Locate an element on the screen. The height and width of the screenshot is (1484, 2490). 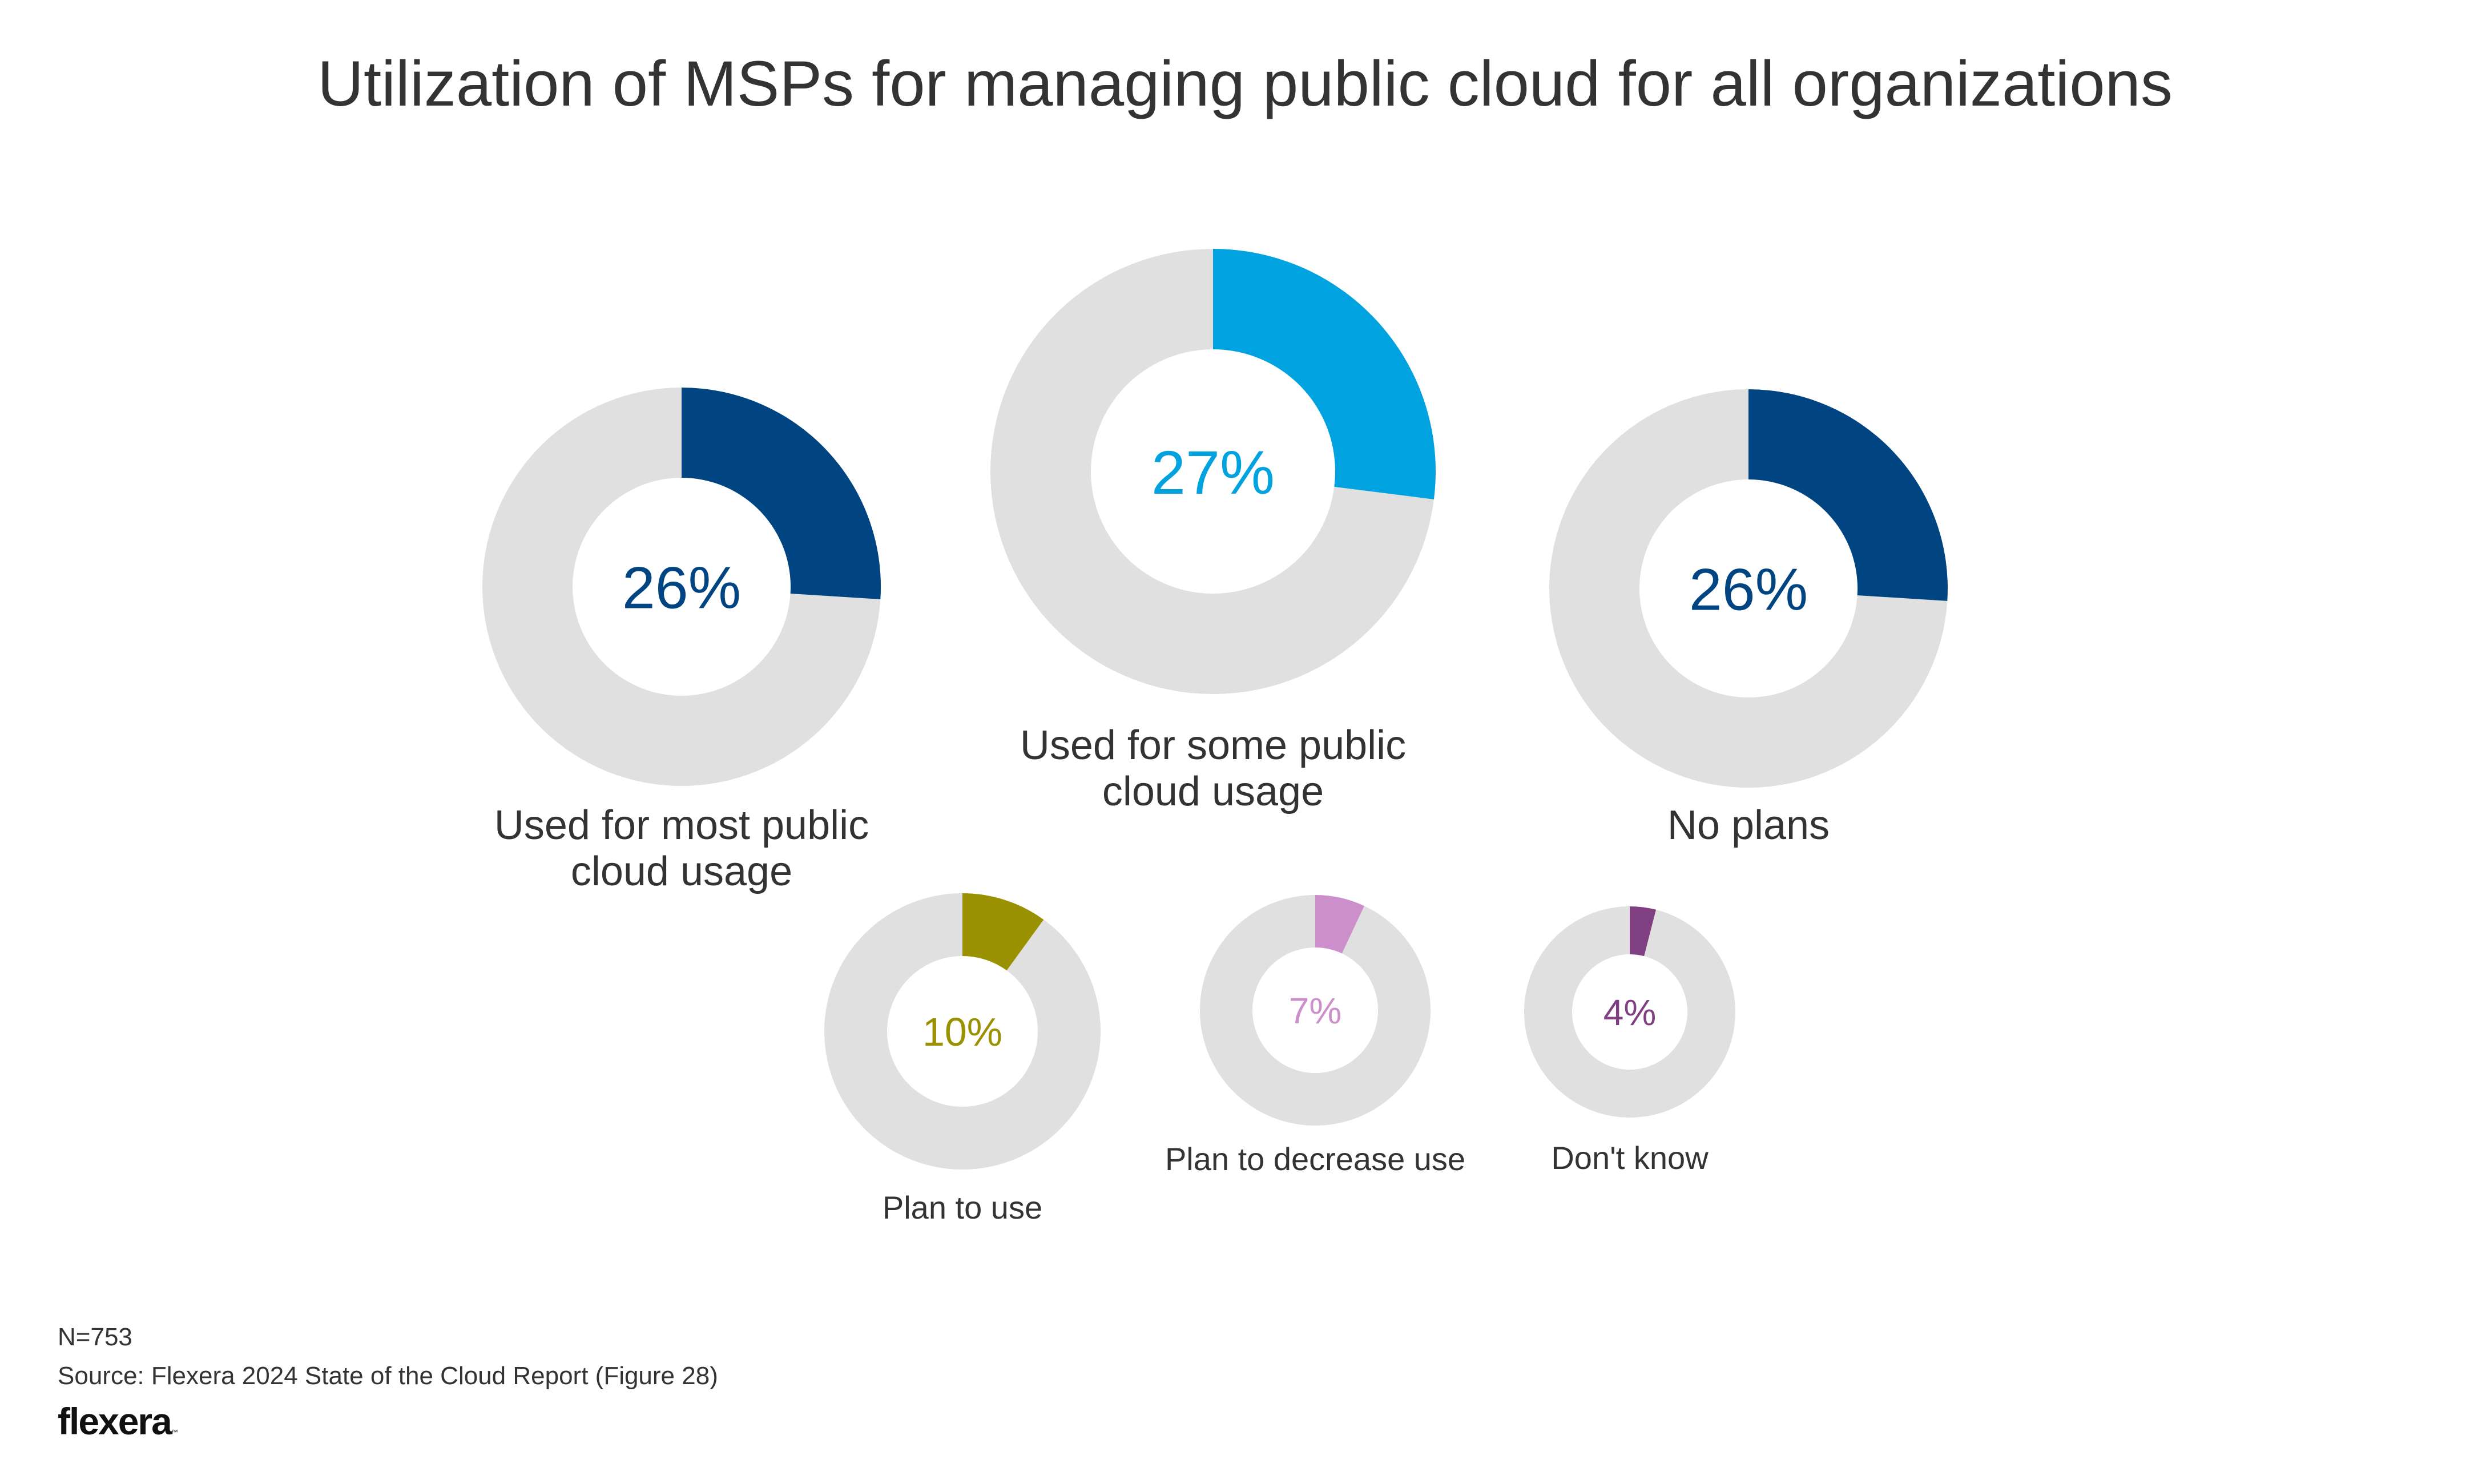
category-label: Don't know is located at coordinates (1630, 1158).